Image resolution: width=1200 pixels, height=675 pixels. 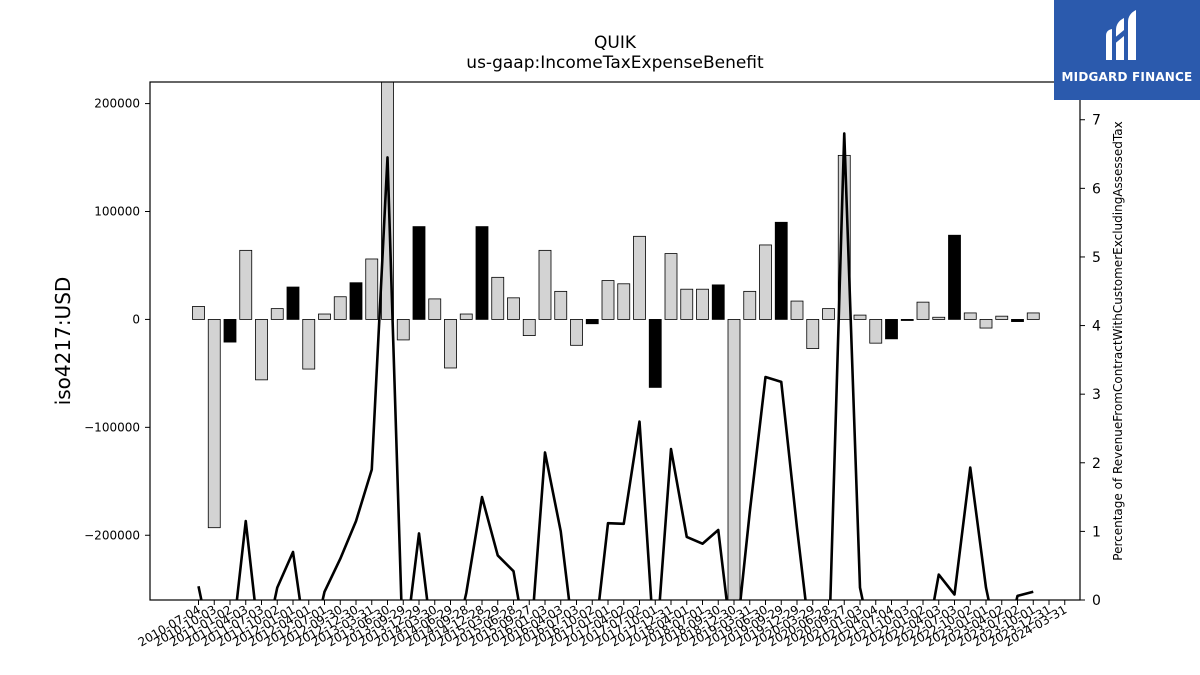 What do you see at coordinates (117, 212) in the screenshot?
I see `y-tick-label: 100000` at bounding box center [117, 212].